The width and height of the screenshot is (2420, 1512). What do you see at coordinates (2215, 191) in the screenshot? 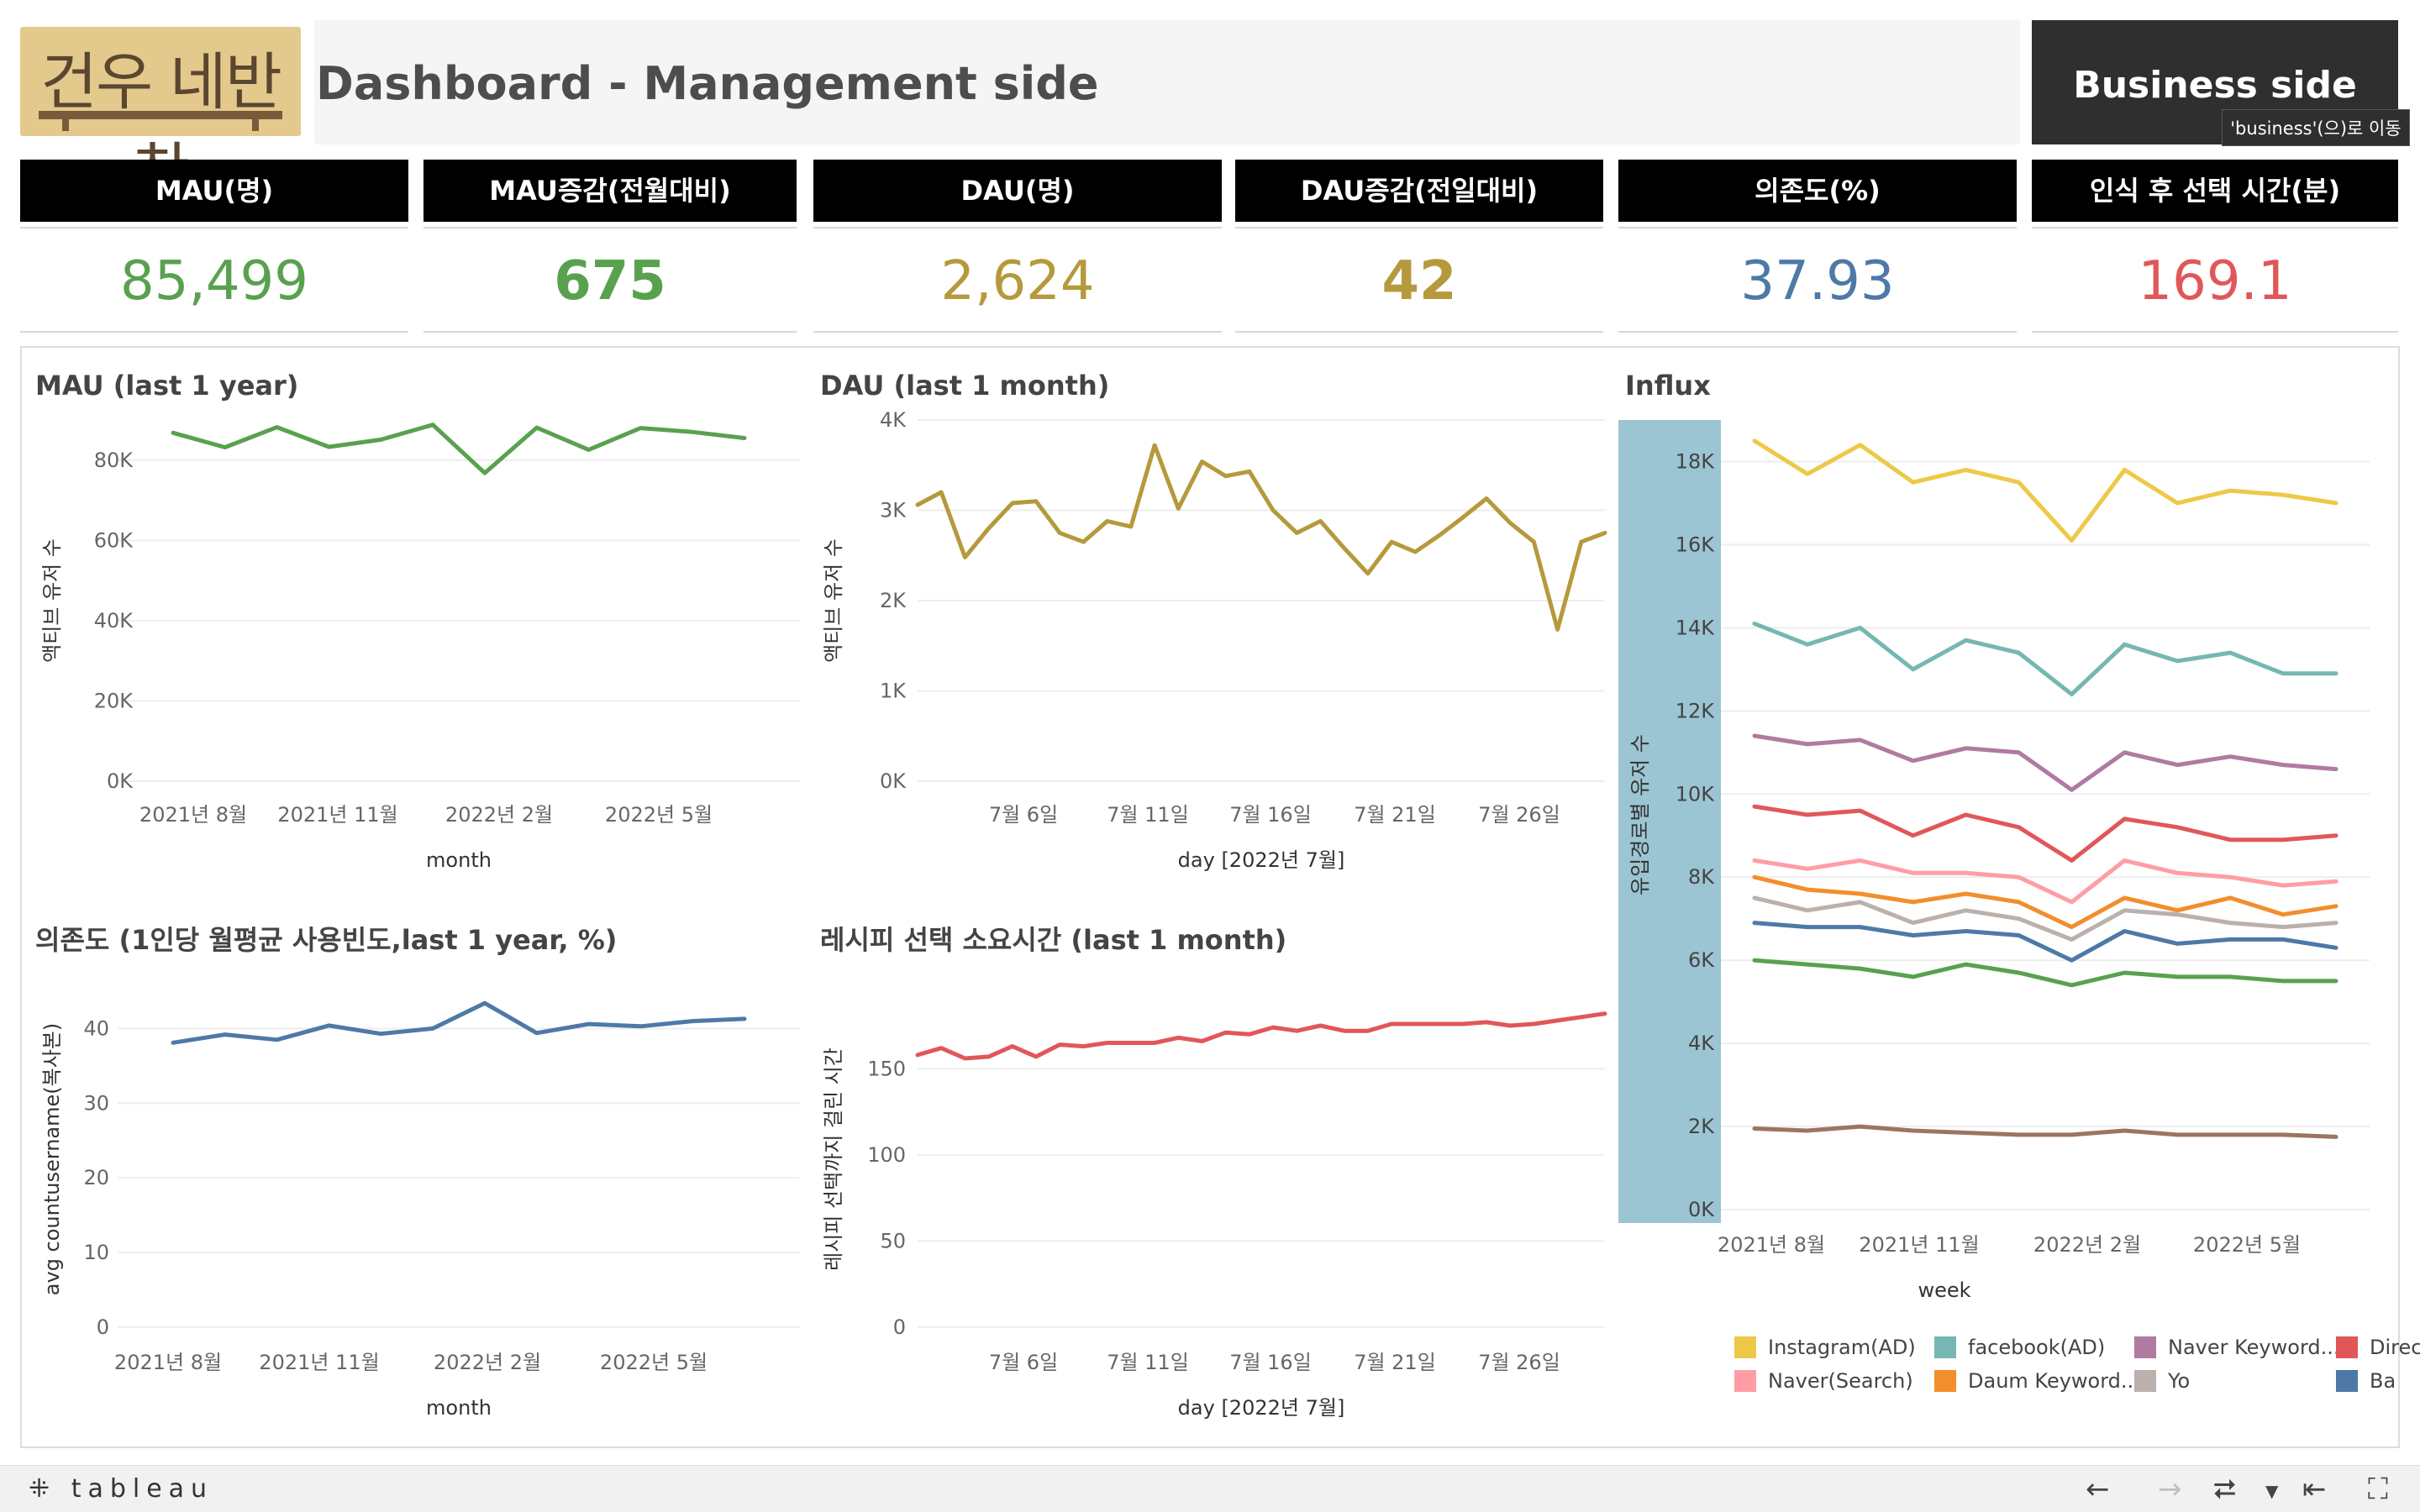
I see `kpi-header-5: 인식 후 선택 시간(분)` at bounding box center [2215, 191].